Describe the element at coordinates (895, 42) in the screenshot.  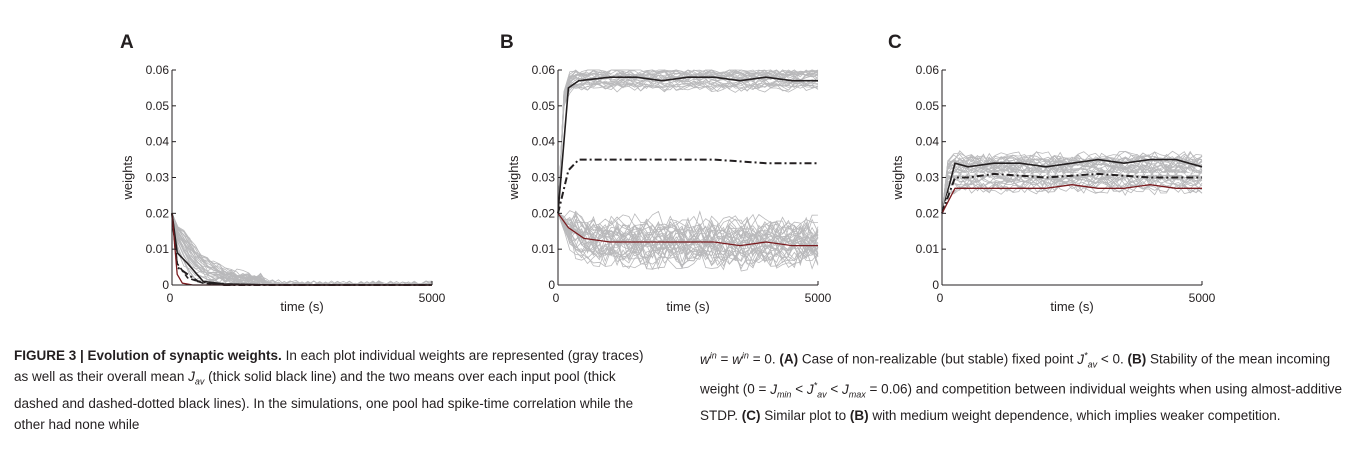
I see `panel-label: C` at that location.